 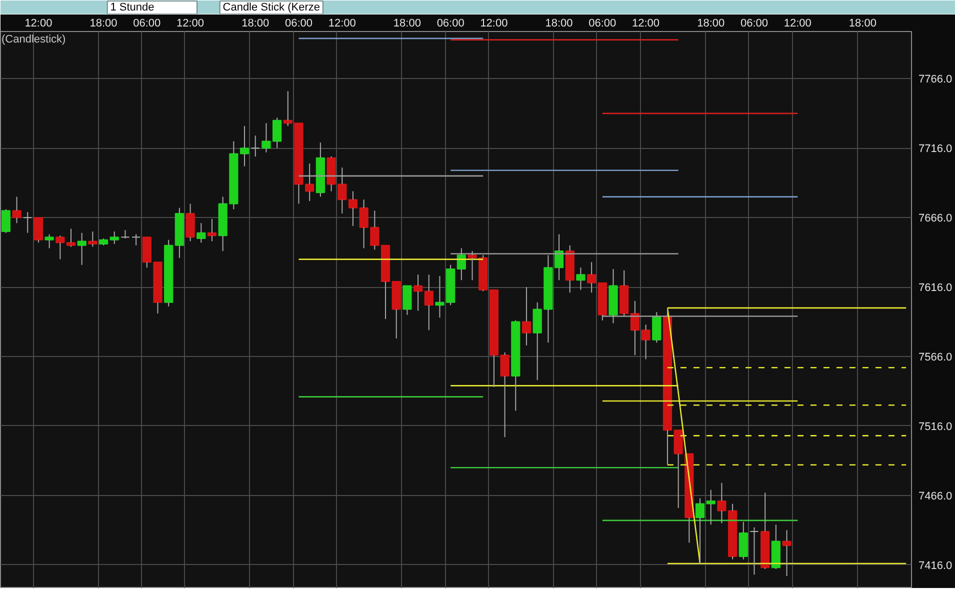 I want to click on y-tick-label: 7666.0, so click(x=935, y=218).